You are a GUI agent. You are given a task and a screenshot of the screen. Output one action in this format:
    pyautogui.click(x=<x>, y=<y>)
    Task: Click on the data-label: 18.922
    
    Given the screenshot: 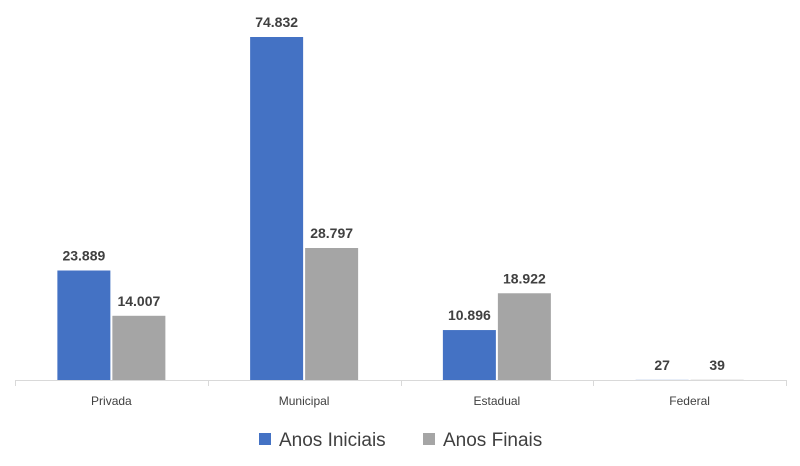 What is the action you would take?
    pyautogui.click(x=524, y=278)
    